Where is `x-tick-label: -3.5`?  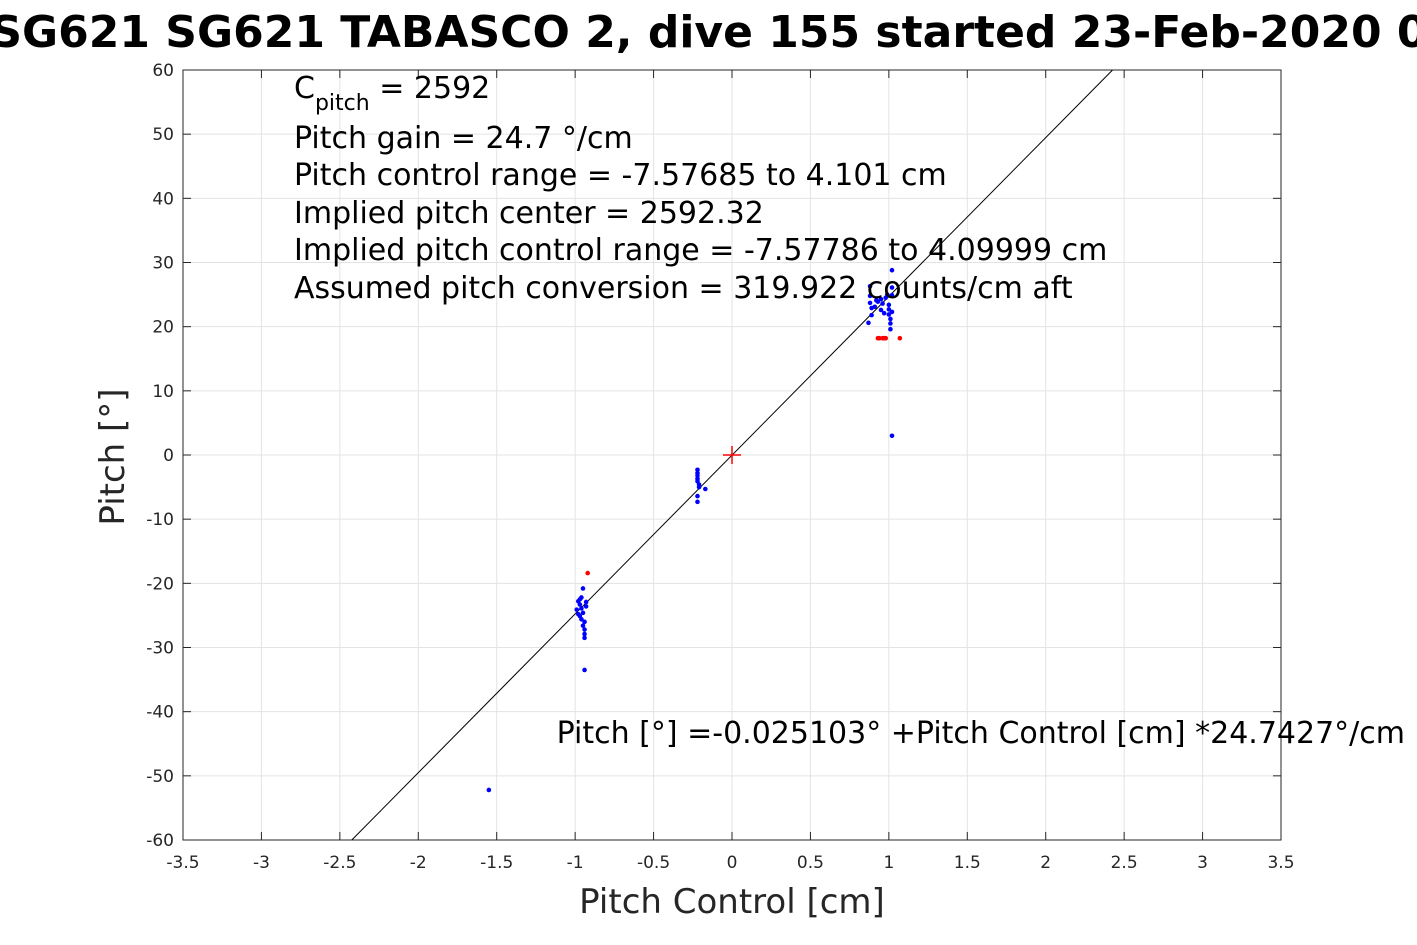 x-tick-label: -3.5 is located at coordinates (182, 863).